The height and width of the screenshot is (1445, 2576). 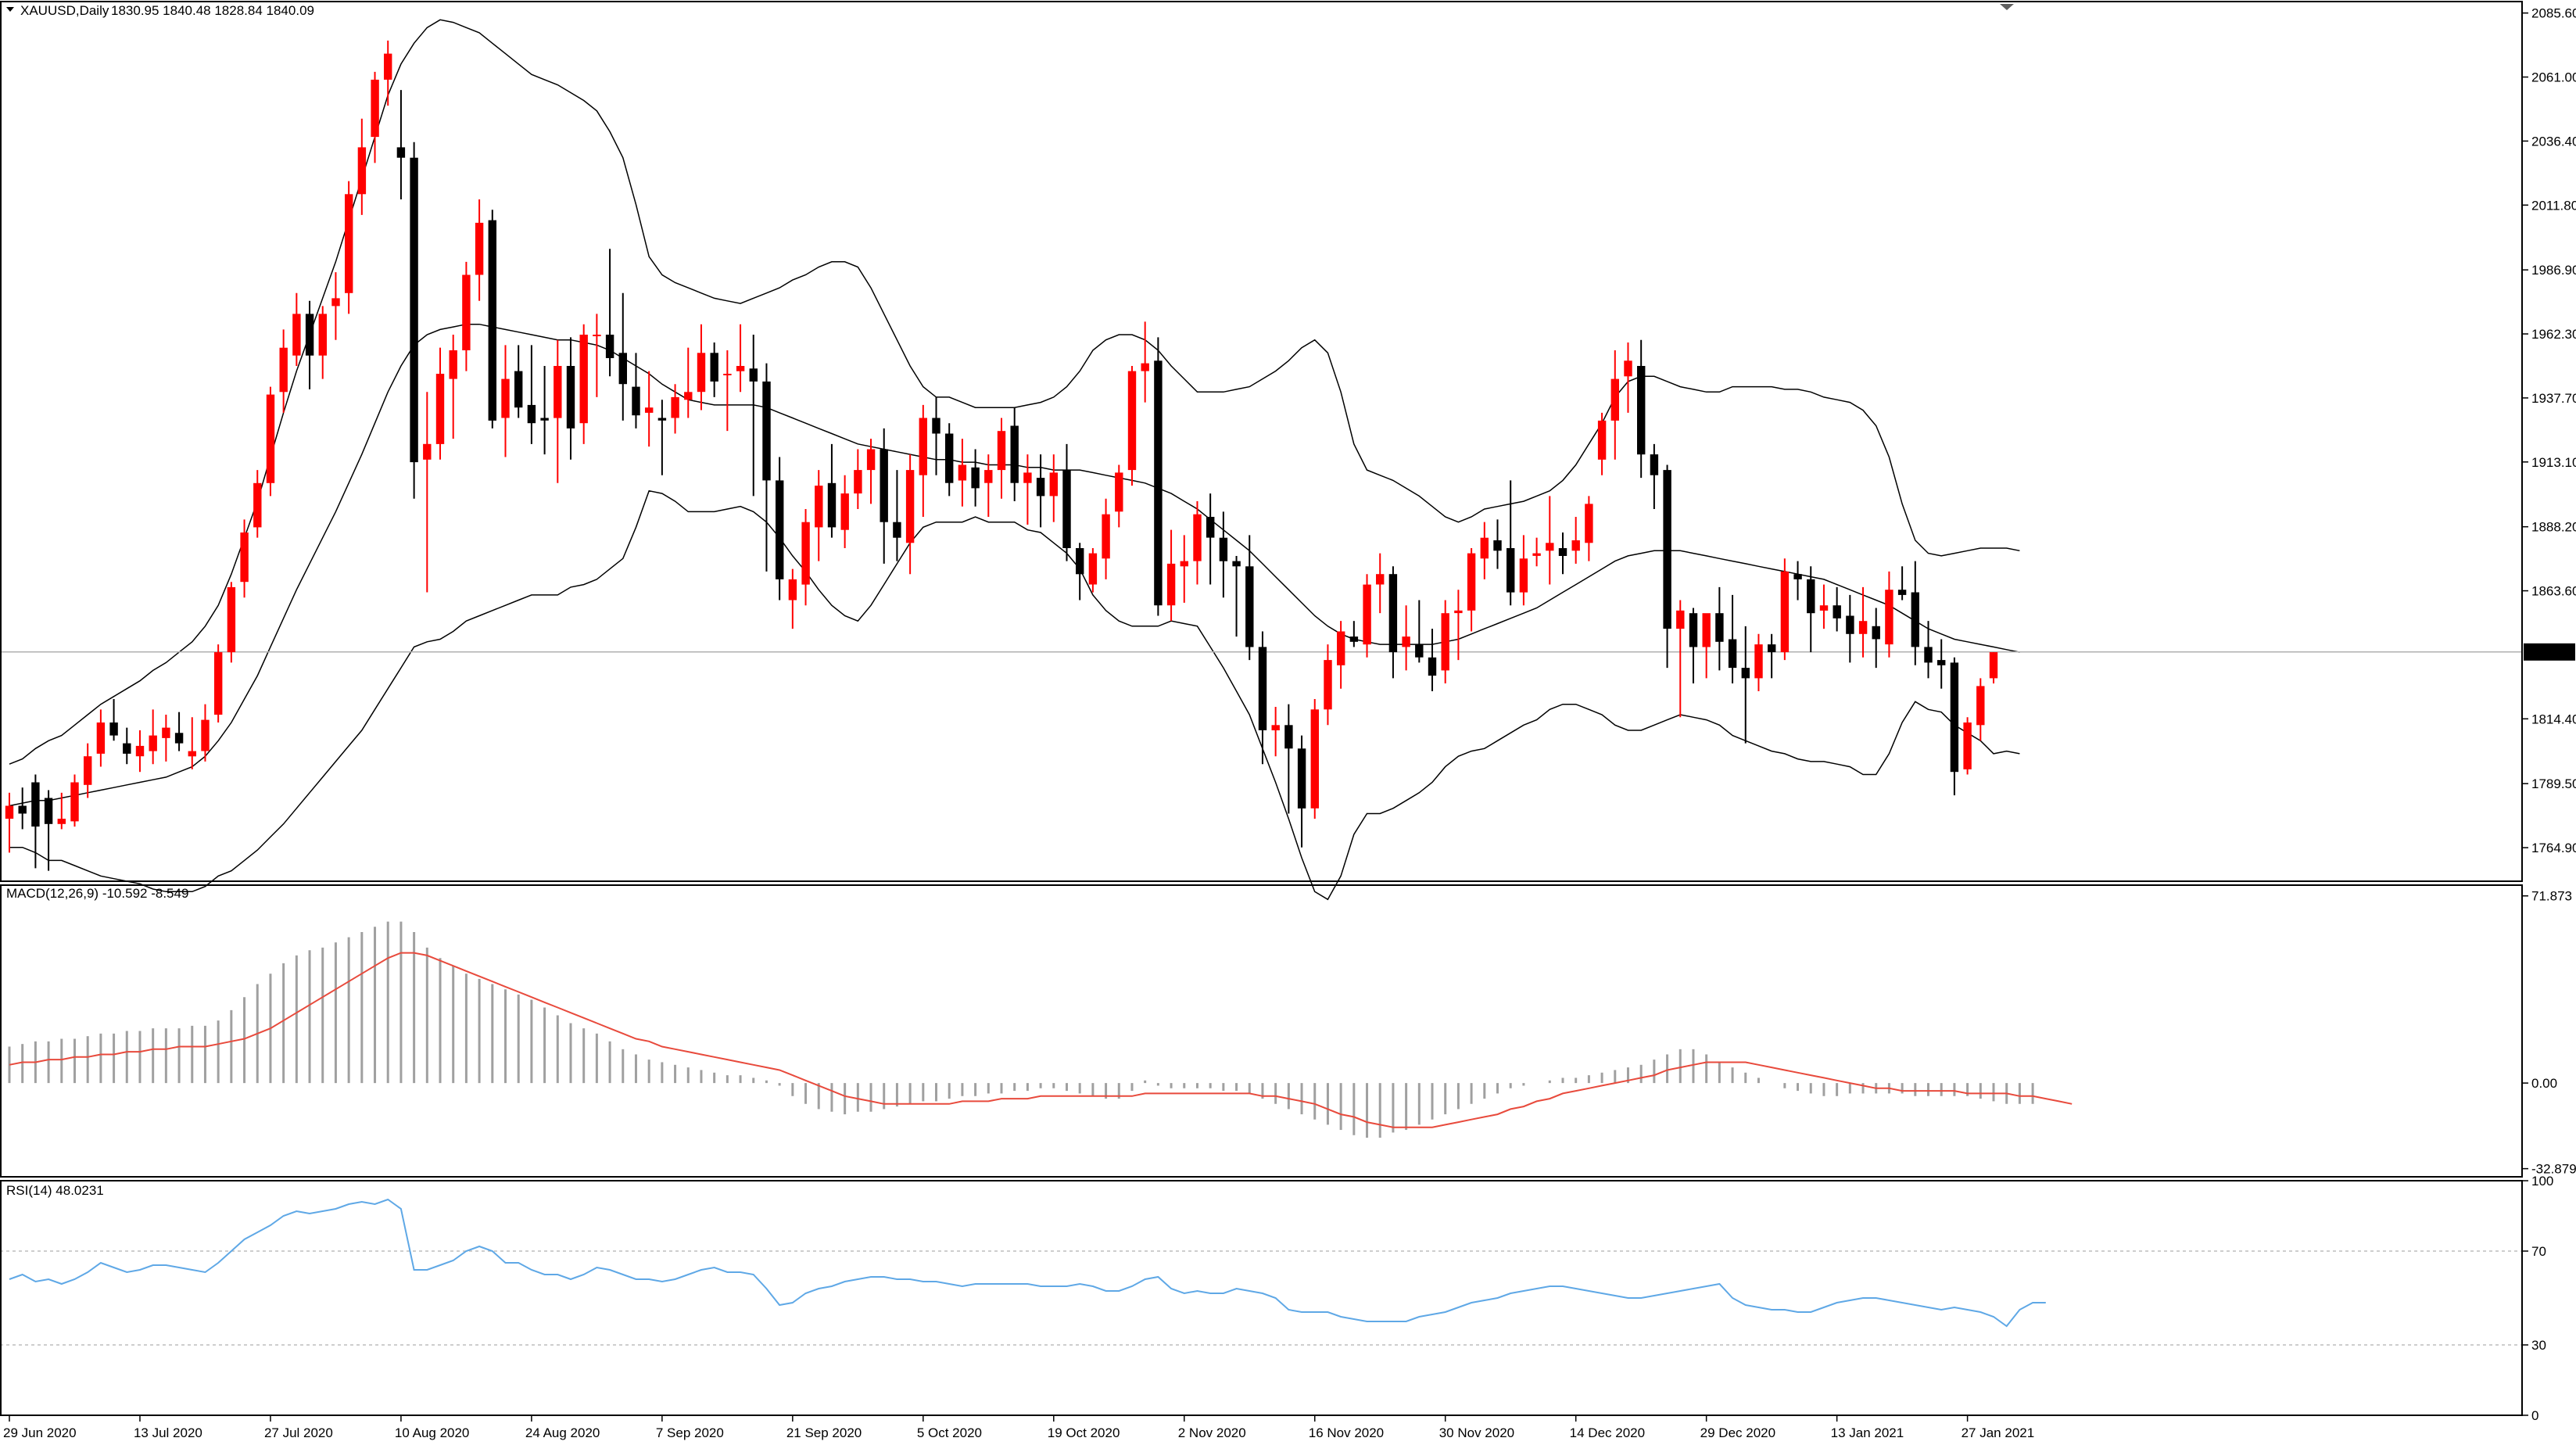 What do you see at coordinates (1261, 1272) in the screenshot?
I see `rsi-pane` at bounding box center [1261, 1272].